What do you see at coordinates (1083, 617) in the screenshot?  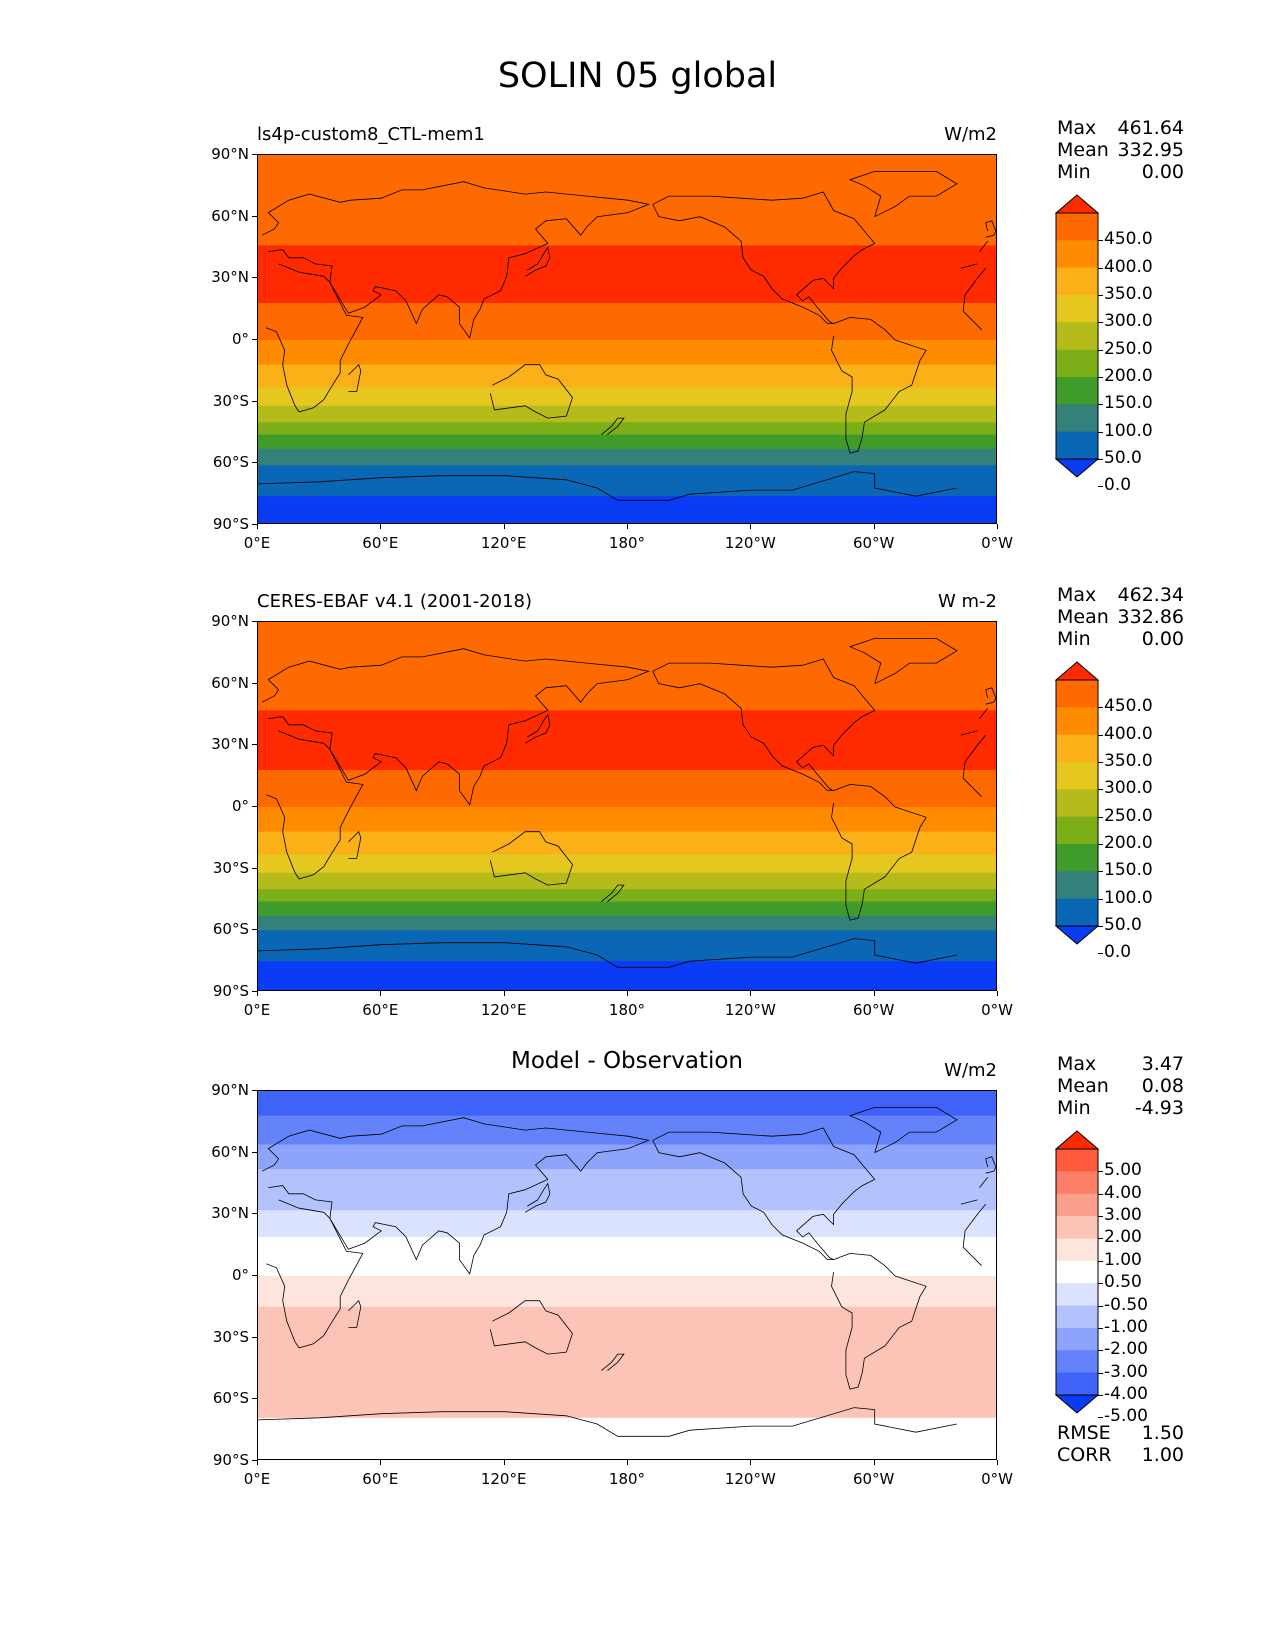 I see `stat-key: Mean` at bounding box center [1083, 617].